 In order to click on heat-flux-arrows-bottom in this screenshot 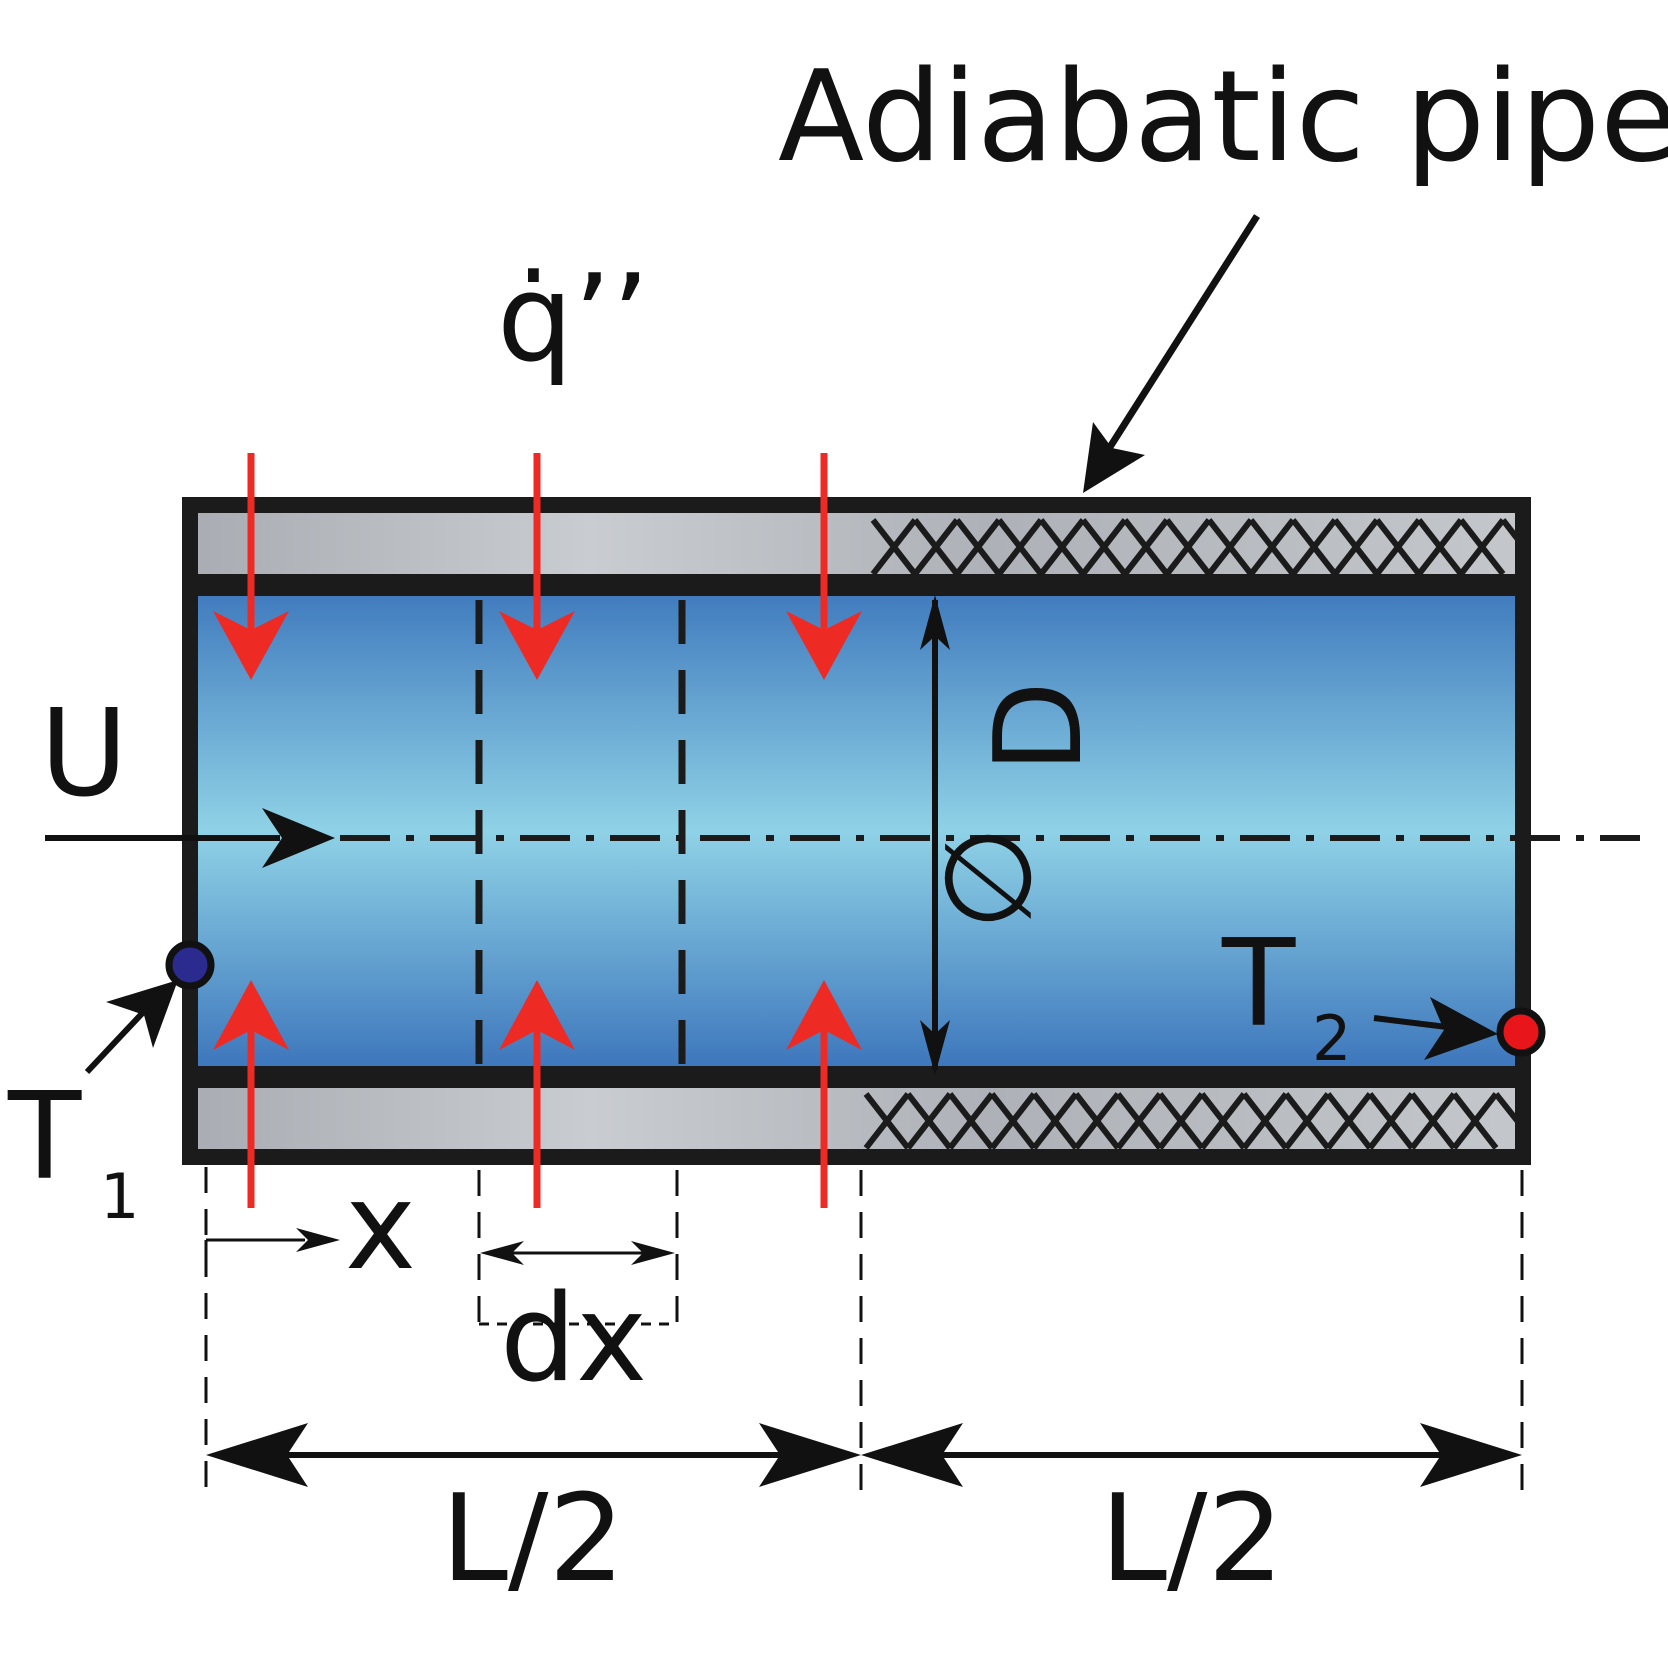, I will do `click(537, 1094)`.